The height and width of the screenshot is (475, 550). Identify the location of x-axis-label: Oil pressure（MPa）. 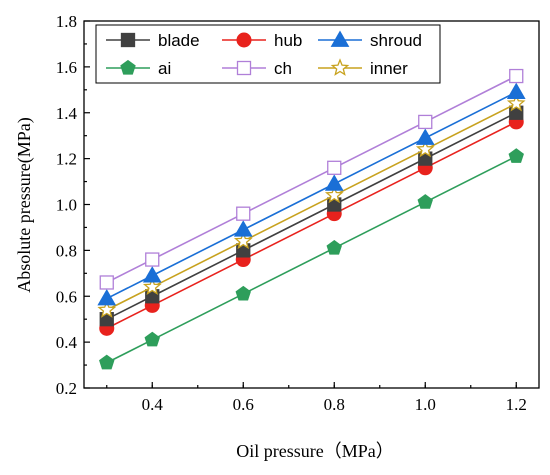
(314, 451).